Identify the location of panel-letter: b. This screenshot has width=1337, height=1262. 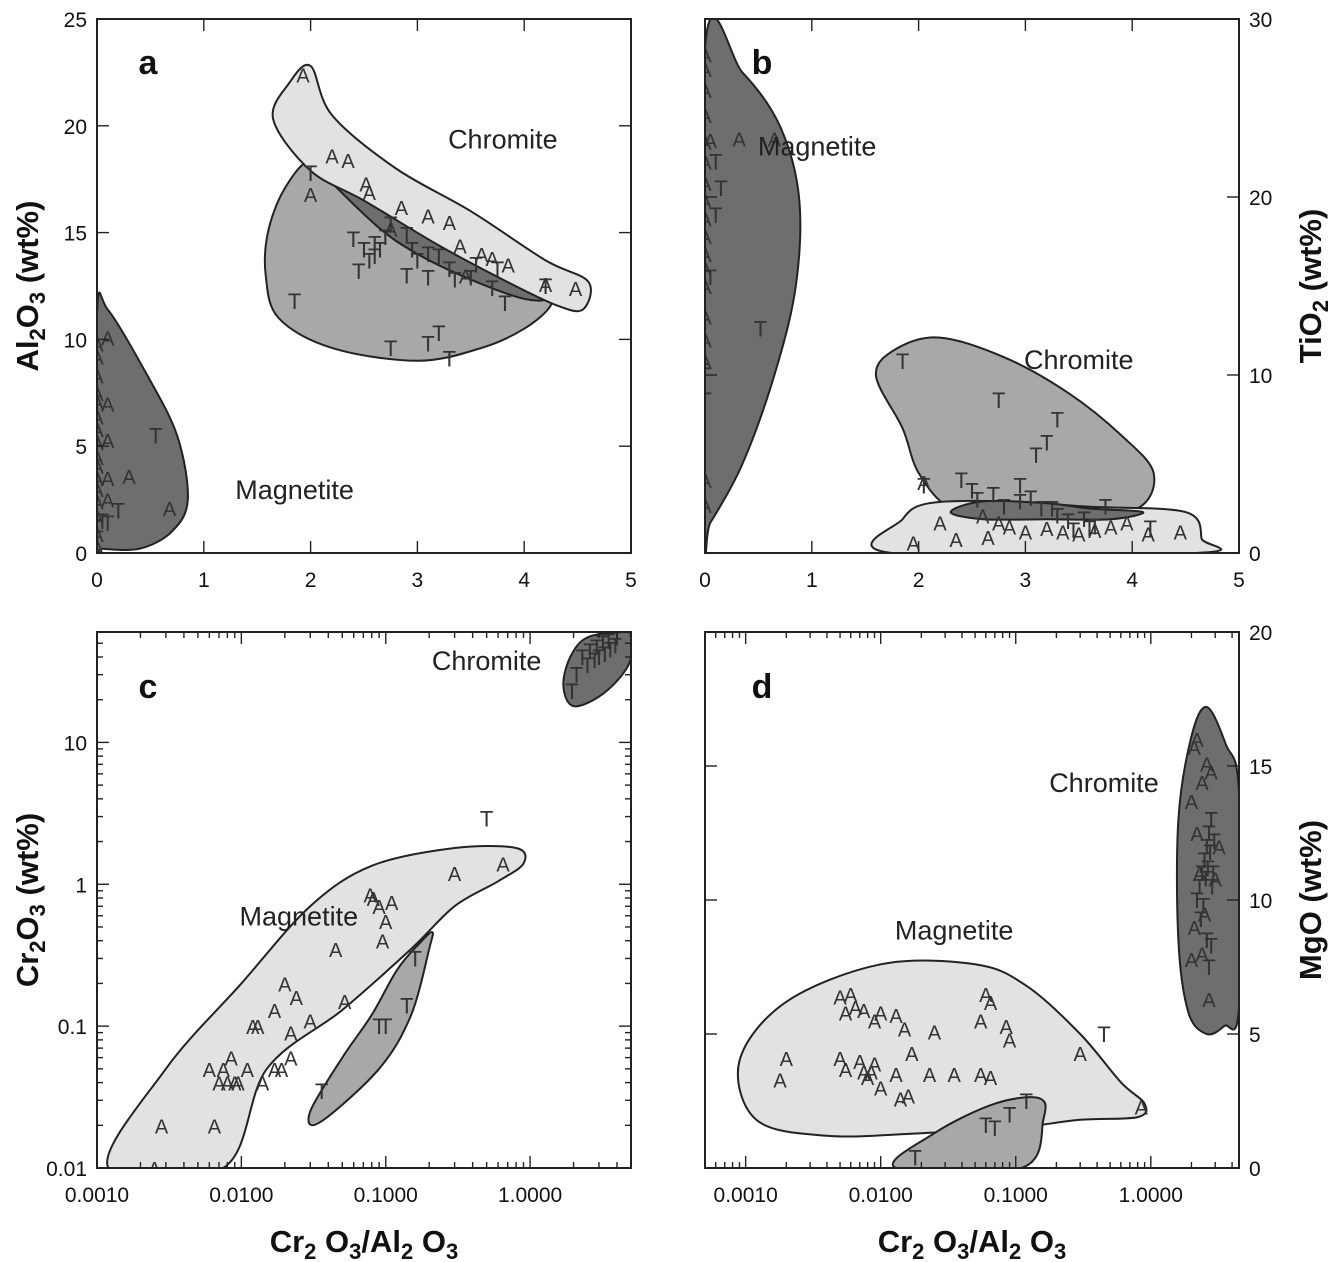
(762, 63).